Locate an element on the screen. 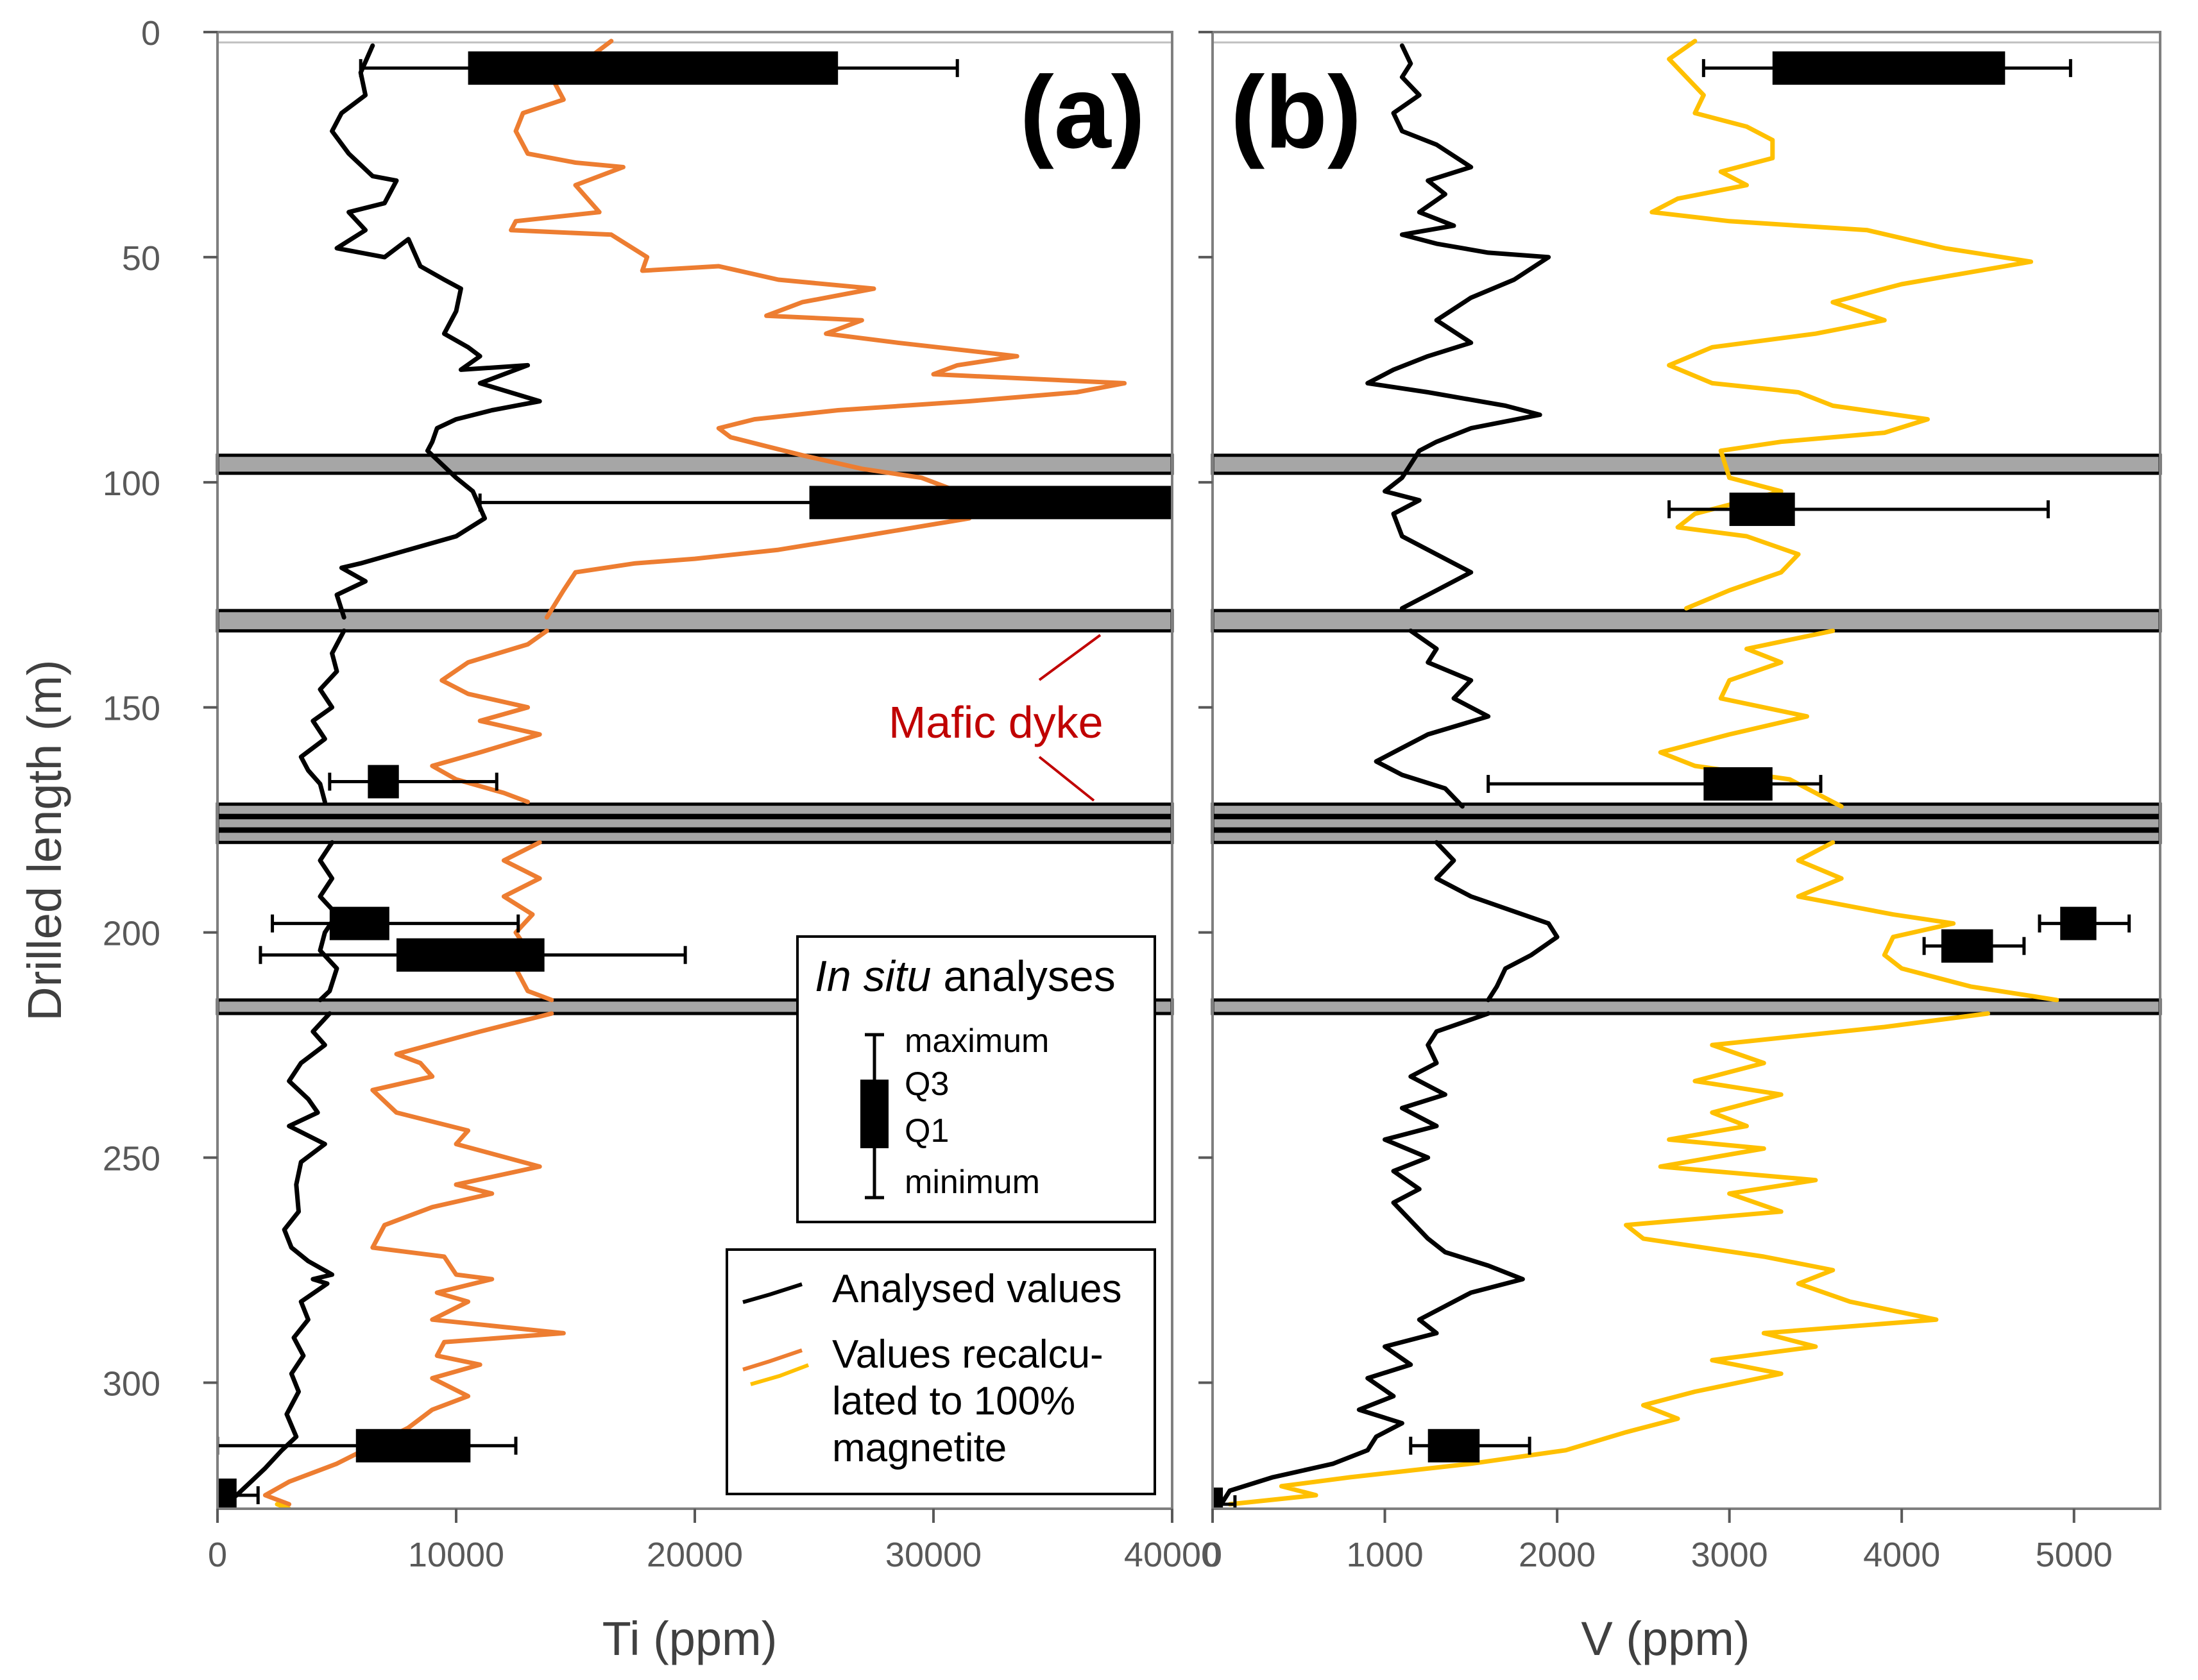 The height and width of the screenshot is (1680, 2198). panel-b-x-tick-label-5000: 5000 is located at coordinates (2074, 1555).